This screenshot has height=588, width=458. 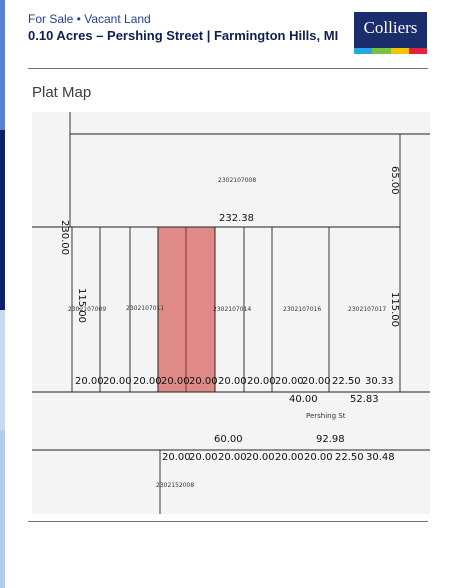 What do you see at coordinates (326, 416) in the screenshot?
I see `street-name: Pershing St` at bounding box center [326, 416].